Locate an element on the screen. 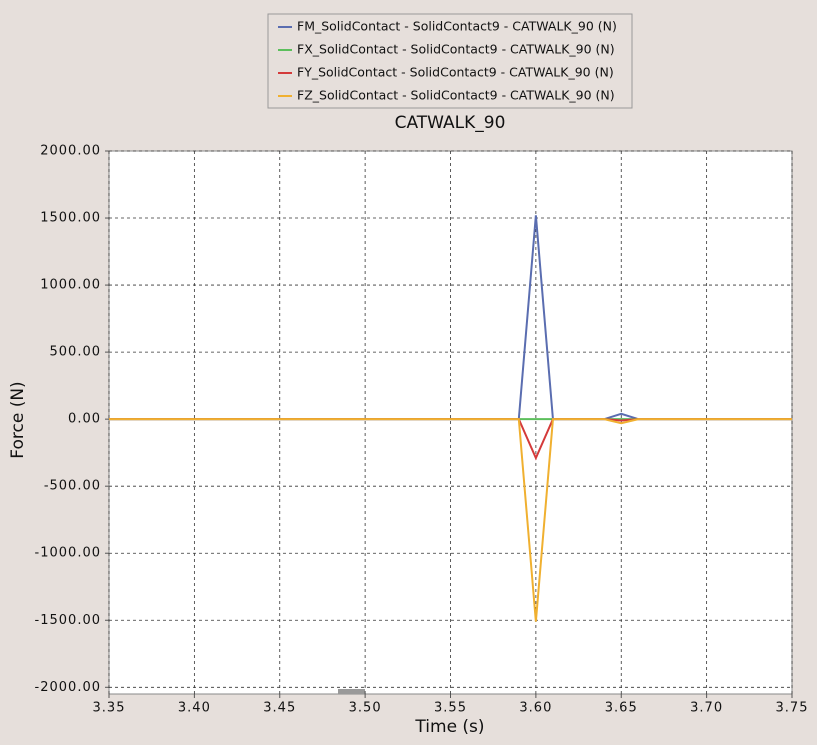 The height and width of the screenshot is (745, 817). x-tick-label: 3.65 is located at coordinates (621, 708).